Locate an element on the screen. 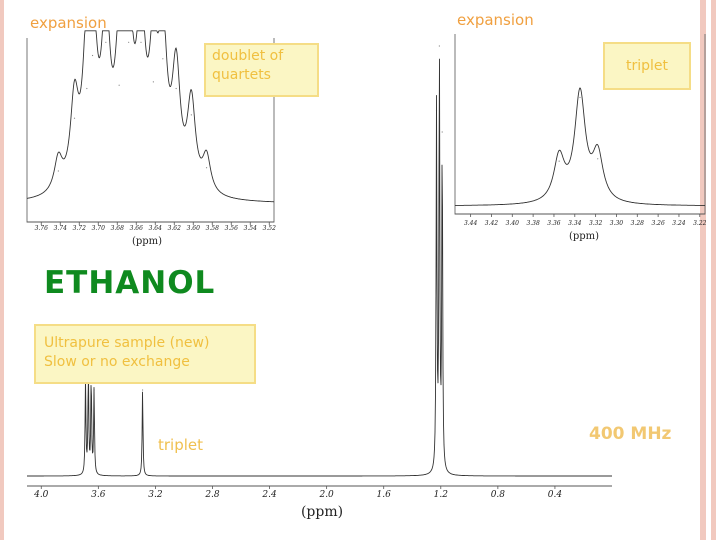 This screenshot has width=720, height=540. frequency-label: 400 MHz is located at coordinates (630, 434).